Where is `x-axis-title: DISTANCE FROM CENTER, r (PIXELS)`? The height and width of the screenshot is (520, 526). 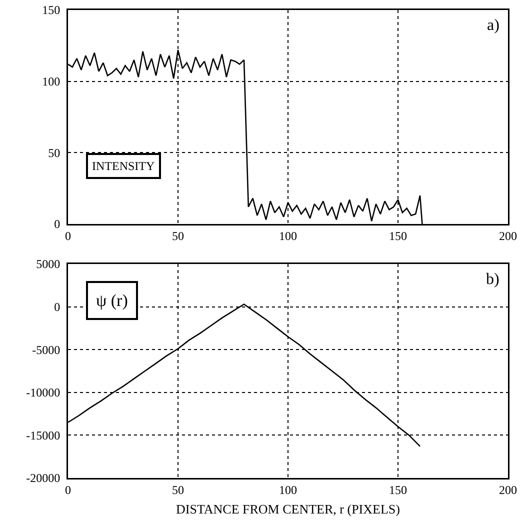 x-axis-title: DISTANCE FROM CENTER, r (PIXELS) is located at coordinates (288, 508).